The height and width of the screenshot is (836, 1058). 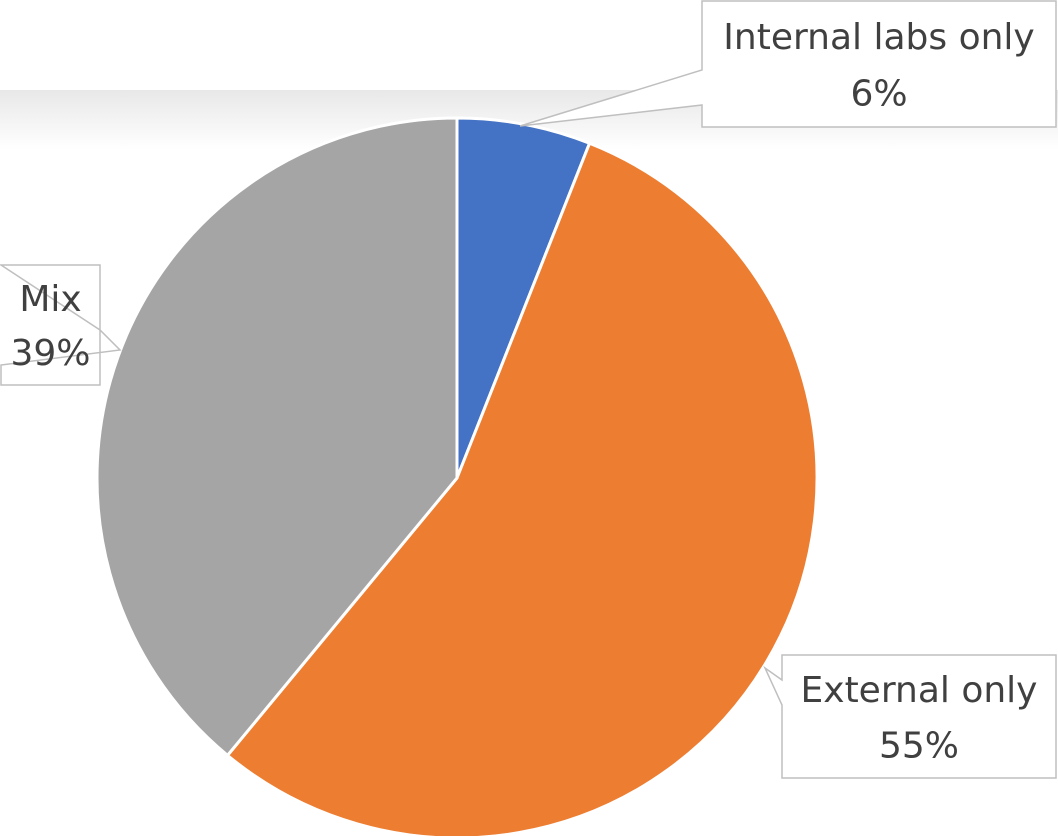 What do you see at coordinates (878, 94) in the screenshot?
I see `value-label: 6%` at bounding box center [878, 94].